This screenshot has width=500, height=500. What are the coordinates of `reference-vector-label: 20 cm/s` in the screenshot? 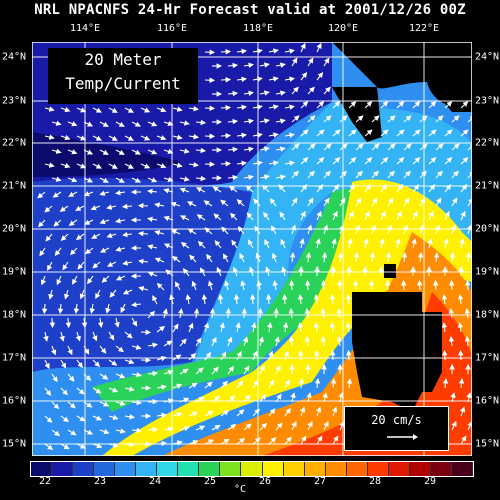 It's located at (396, 420).